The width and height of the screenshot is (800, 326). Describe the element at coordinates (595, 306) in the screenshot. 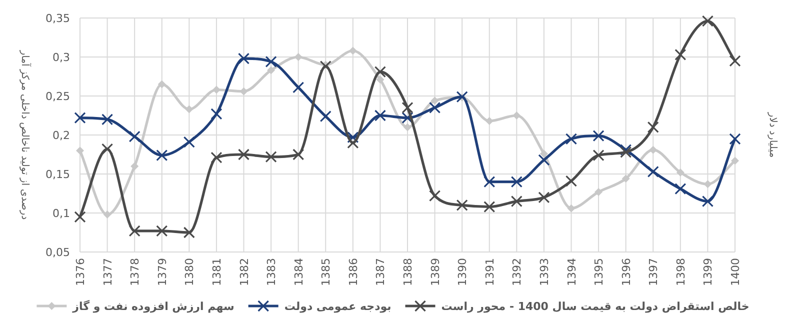

I see `legend-label: خالص استقراض دولت به قیمت سال 1400 - محور راست` at that location.